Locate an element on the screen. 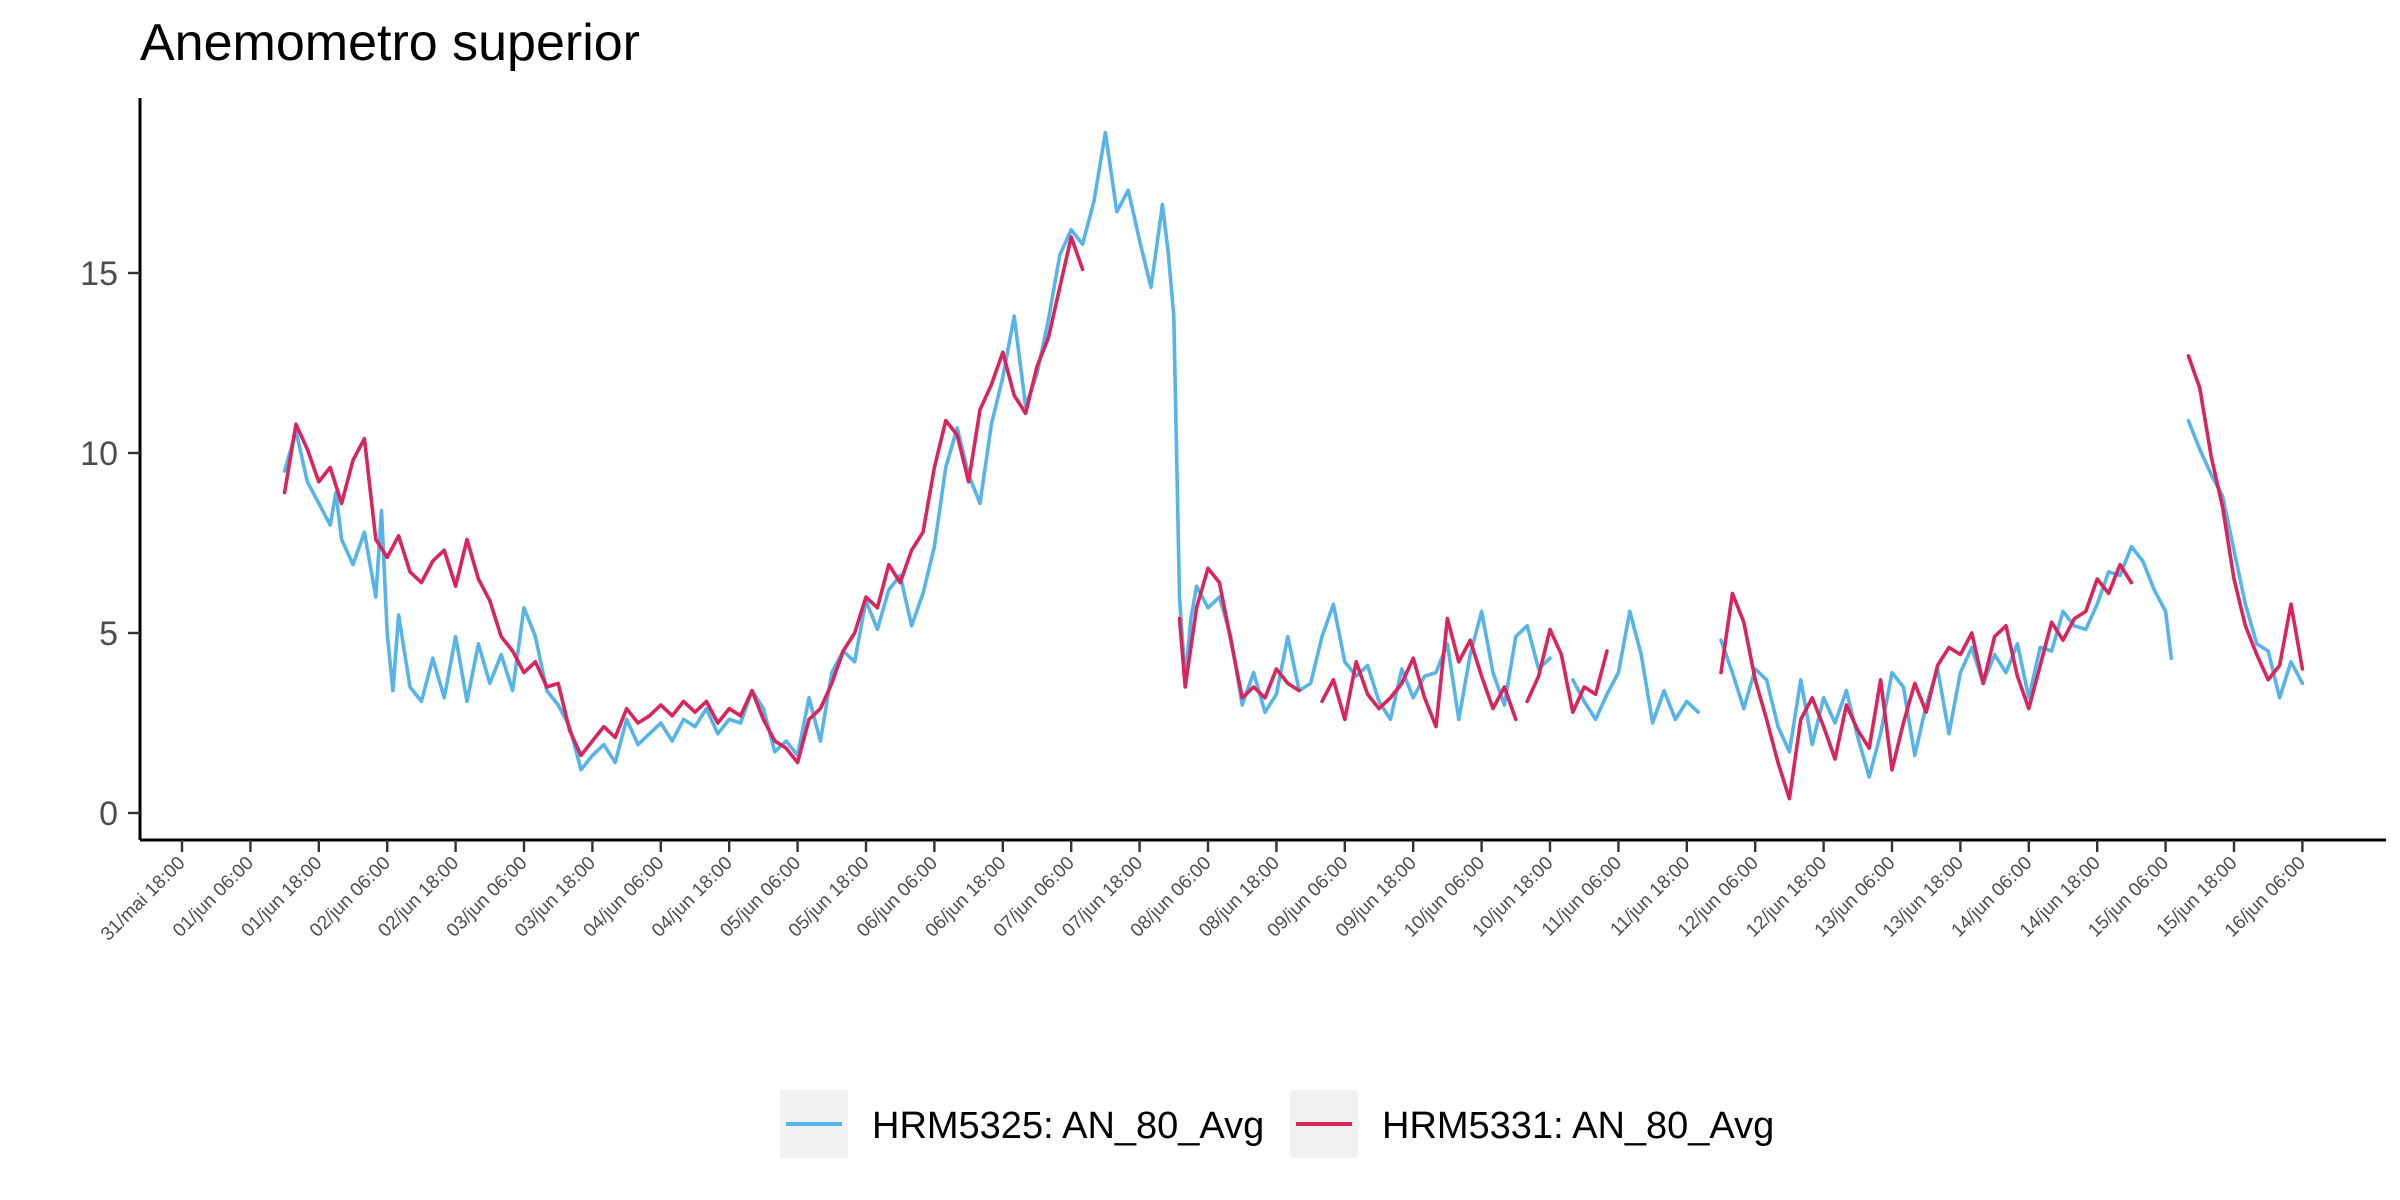 This screenshot has height=1200, width=2400. chart-title: Anemometro superior is located at coordinates (390, 43).